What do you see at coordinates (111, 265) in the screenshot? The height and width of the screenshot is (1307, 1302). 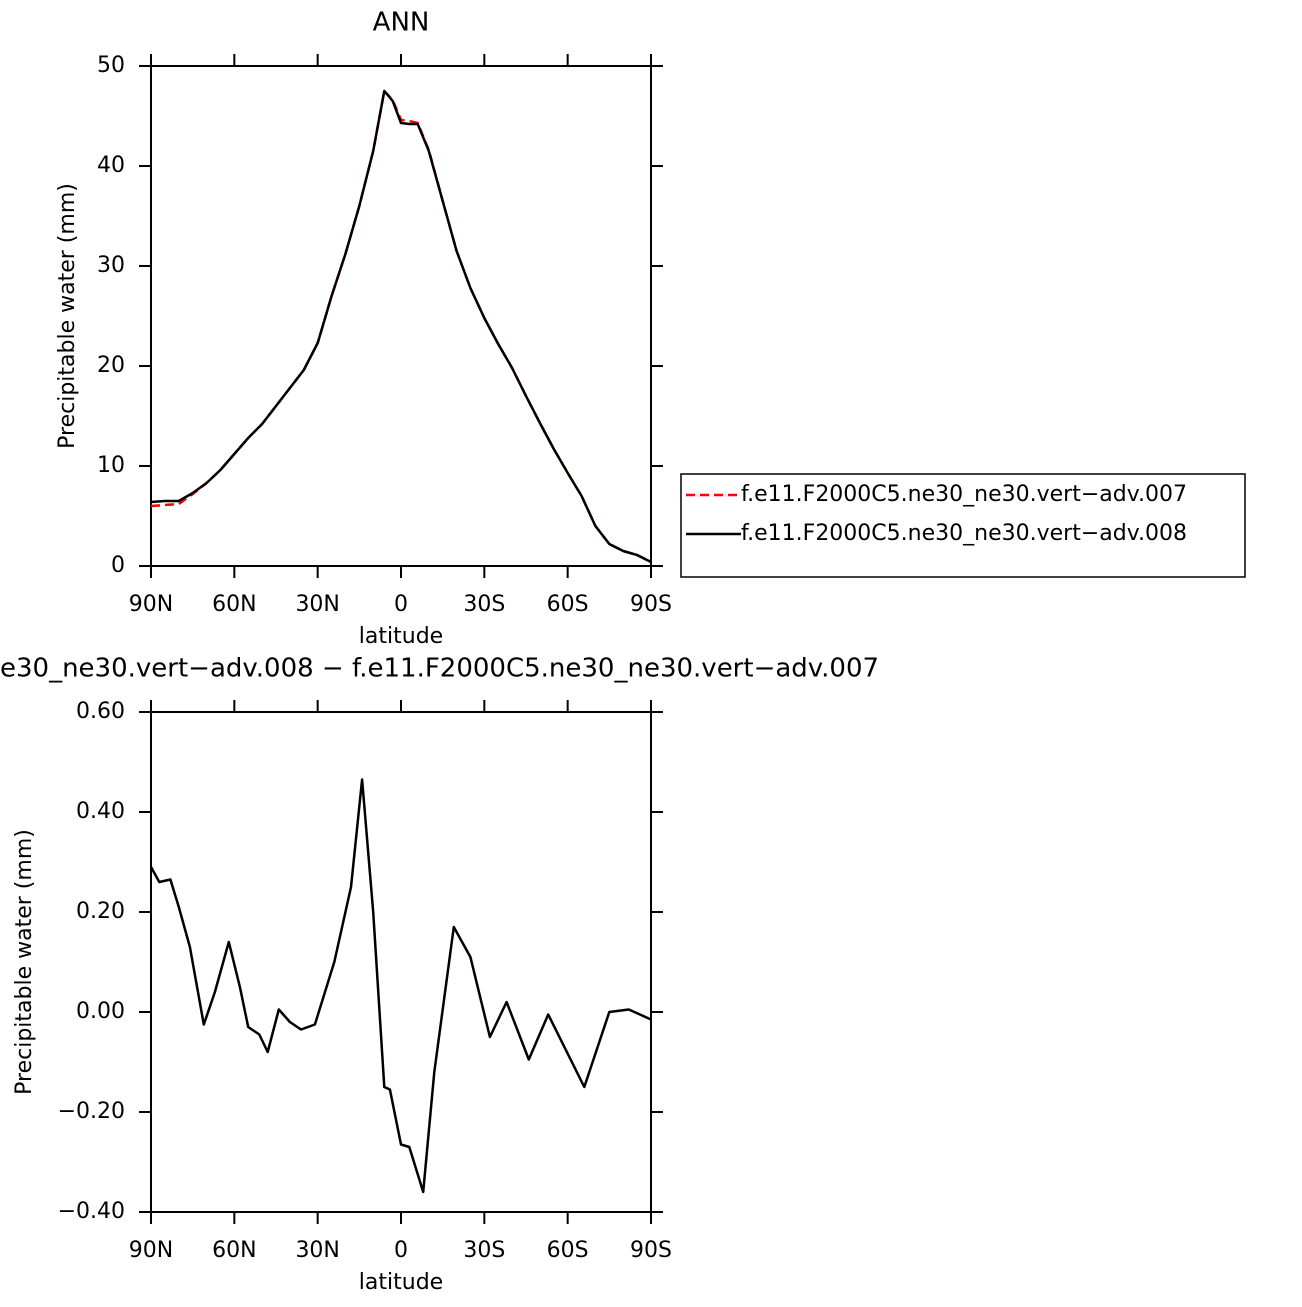 I see `y-tick-label: 30` at bounding box center [111, 265].